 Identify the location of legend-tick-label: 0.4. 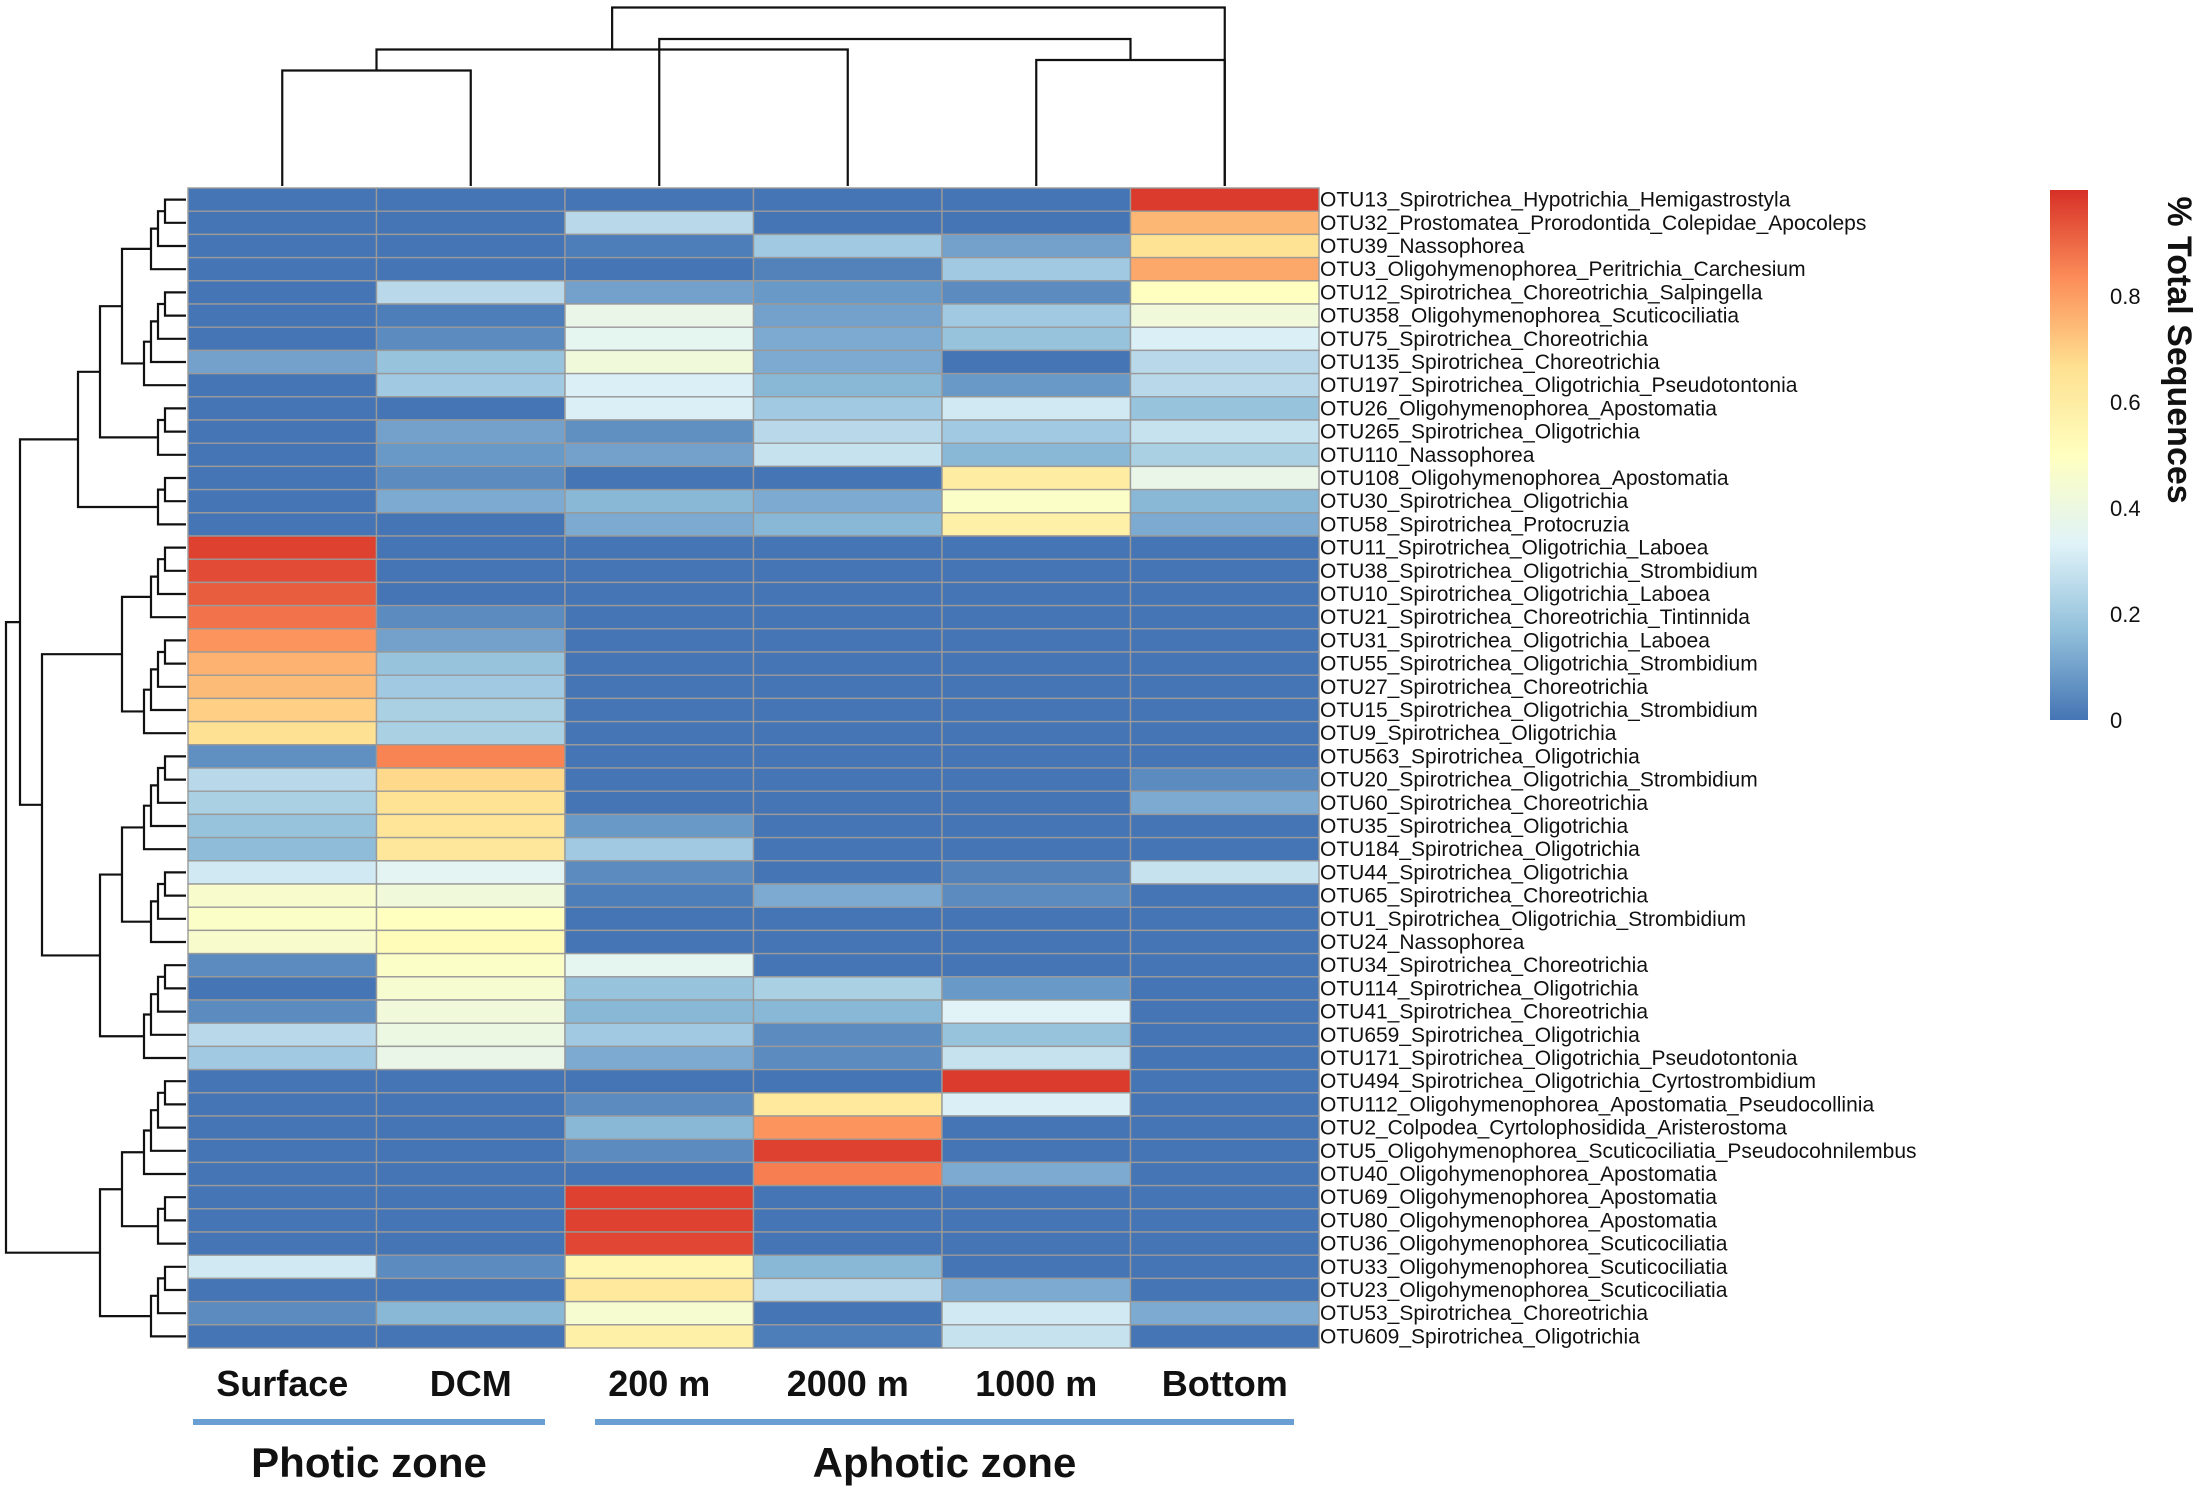
(2125, 508).